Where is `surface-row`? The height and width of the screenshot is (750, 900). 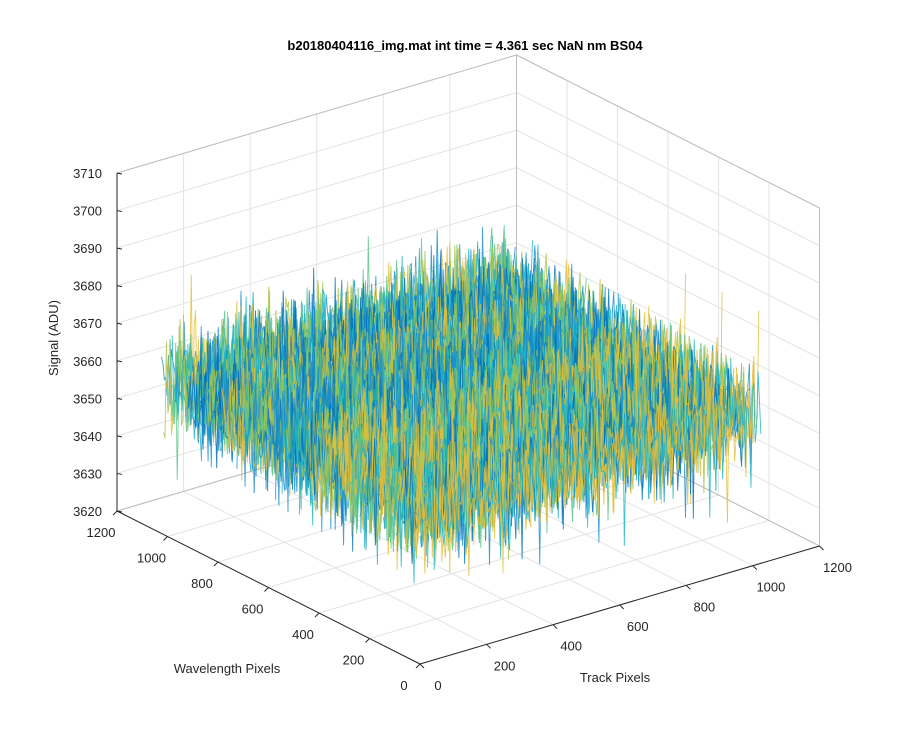 surface-row is located at coordinates (590, 471).